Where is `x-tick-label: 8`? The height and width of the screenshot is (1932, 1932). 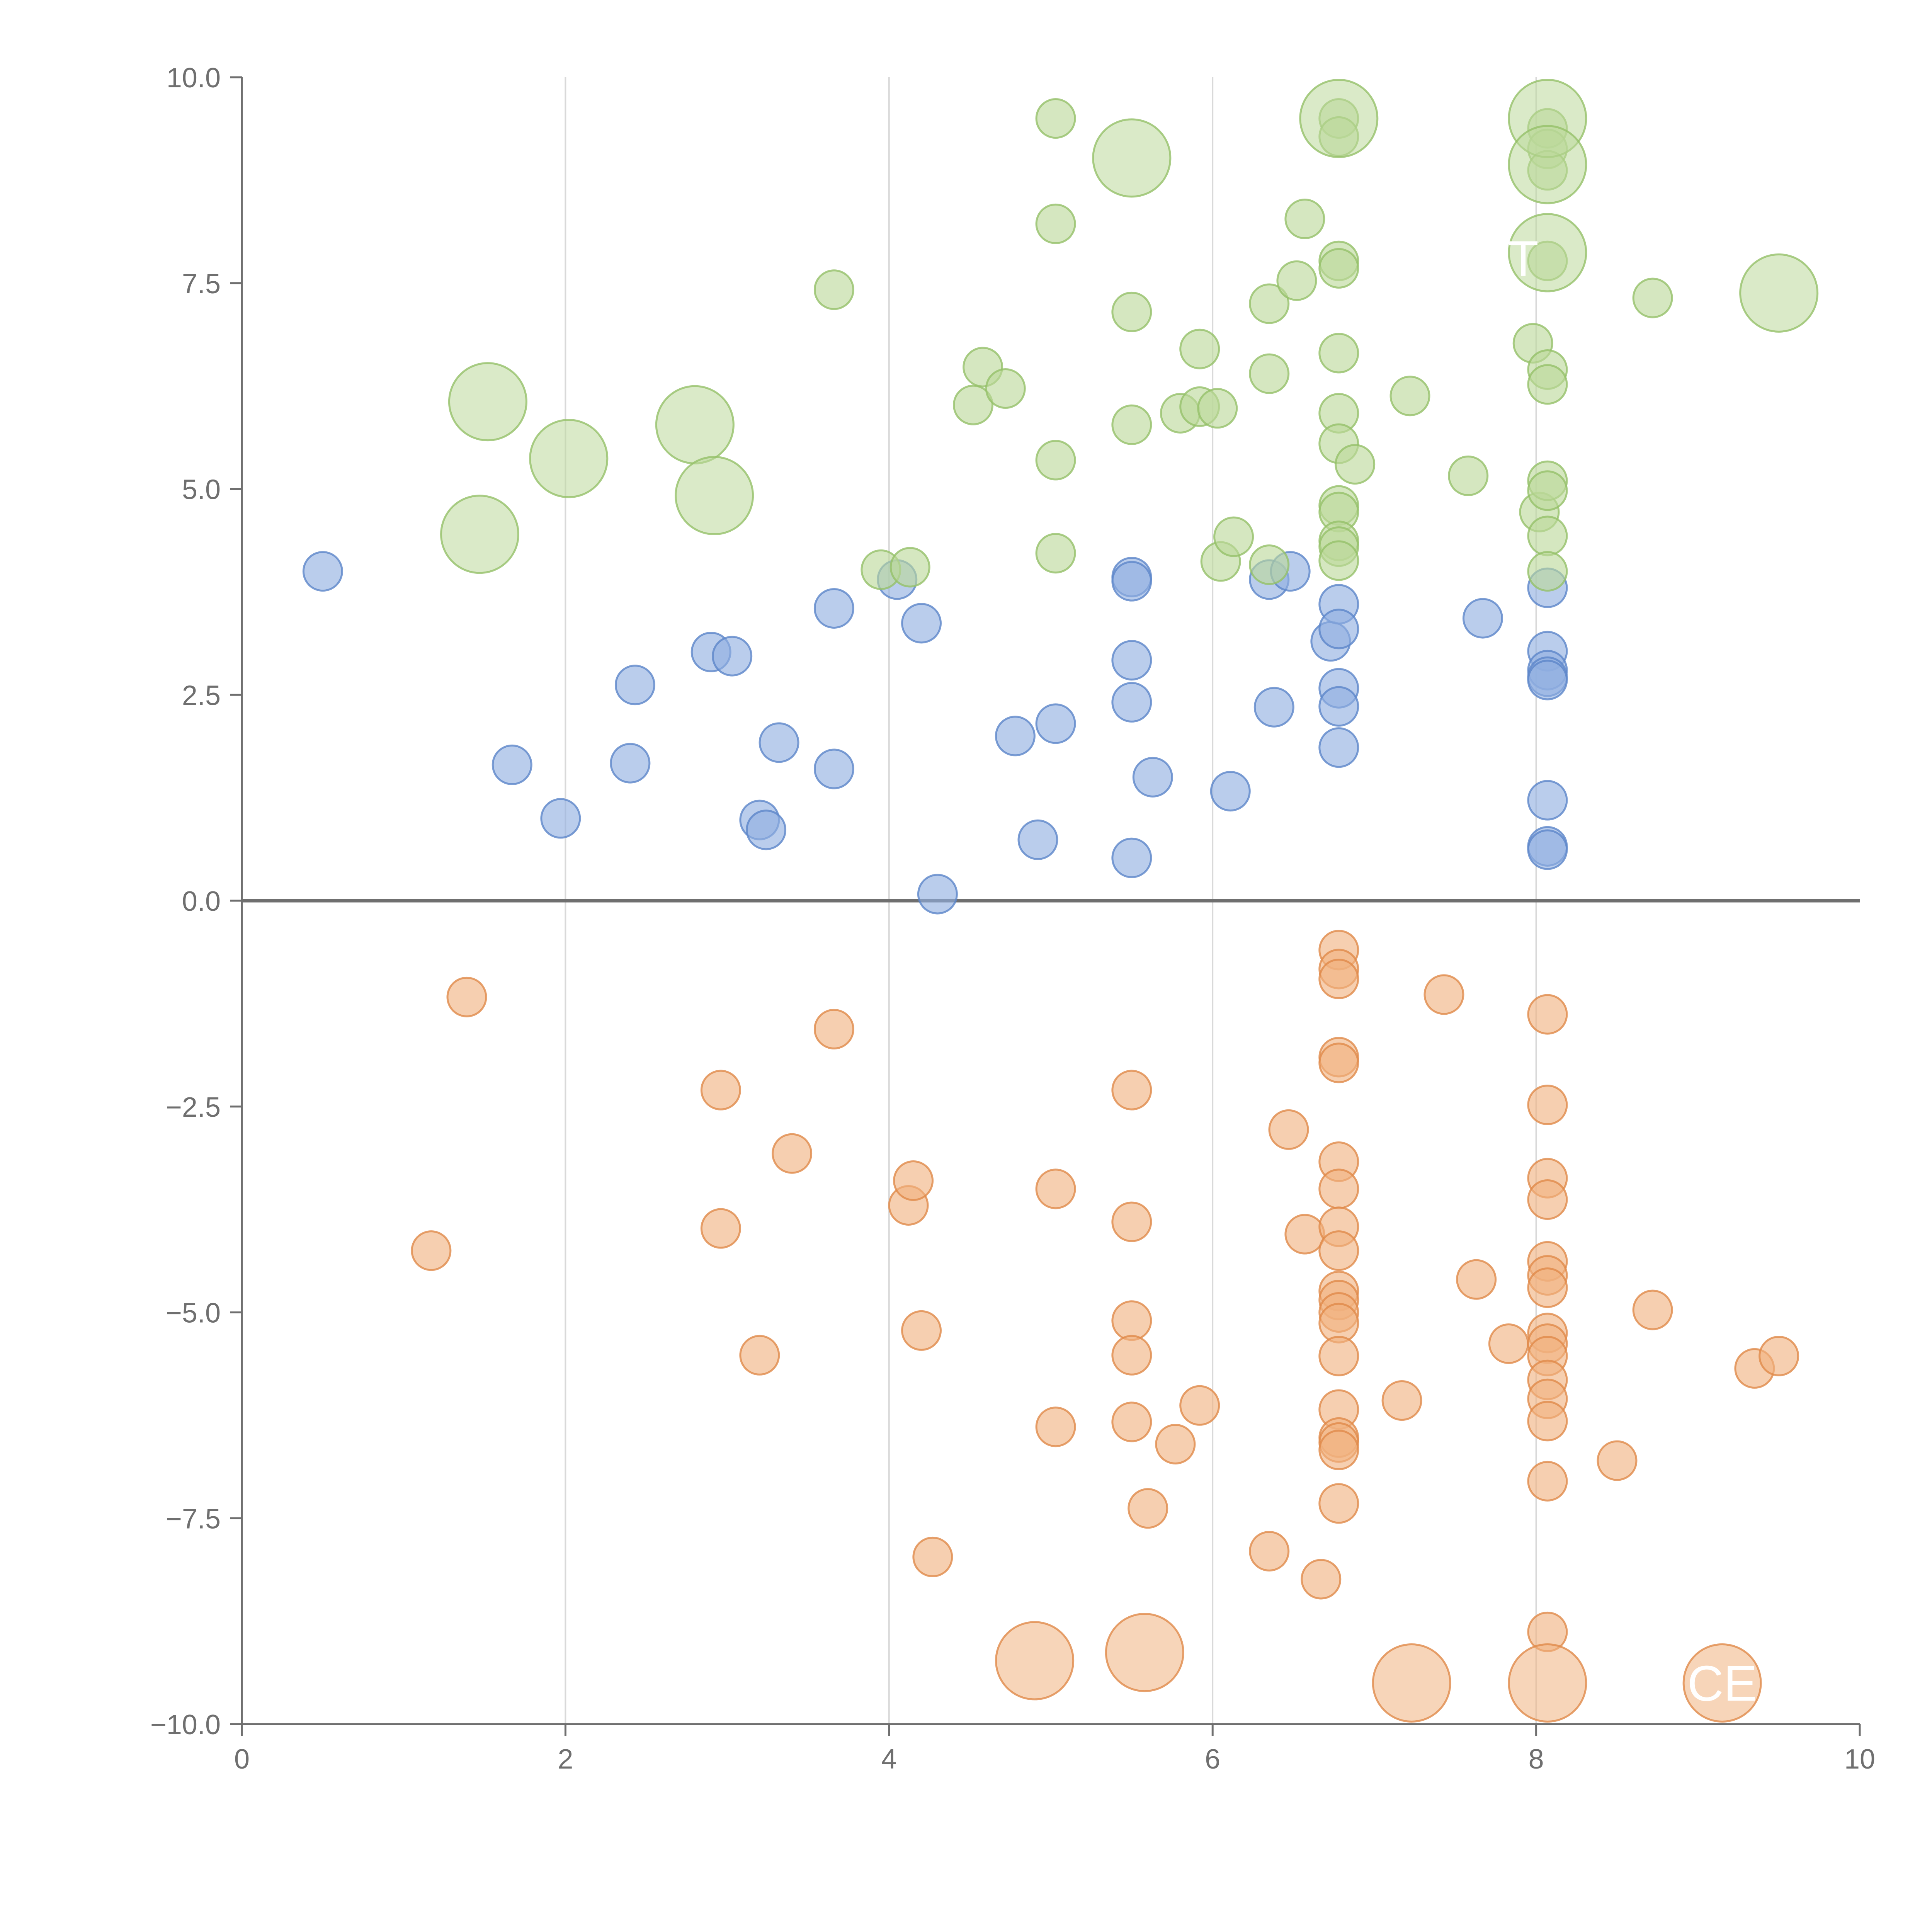
x-tick-label: 8 is located at coordinates (1537, 1759).